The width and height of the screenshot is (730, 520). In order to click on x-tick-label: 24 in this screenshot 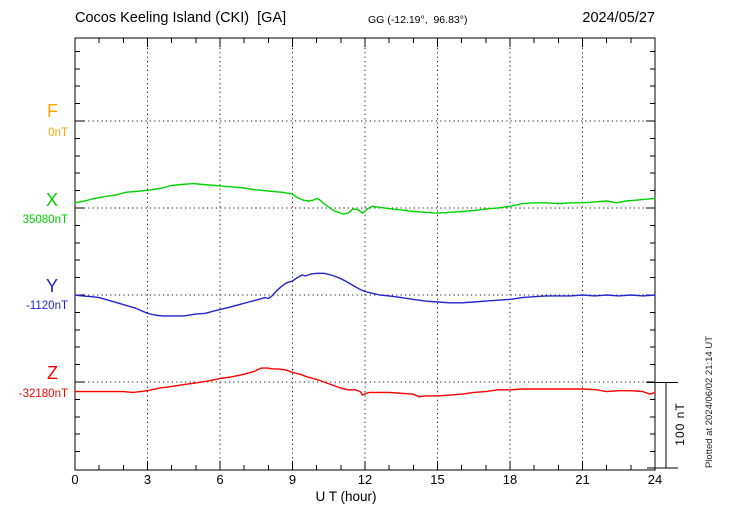, I will do `click(655, 479)`.